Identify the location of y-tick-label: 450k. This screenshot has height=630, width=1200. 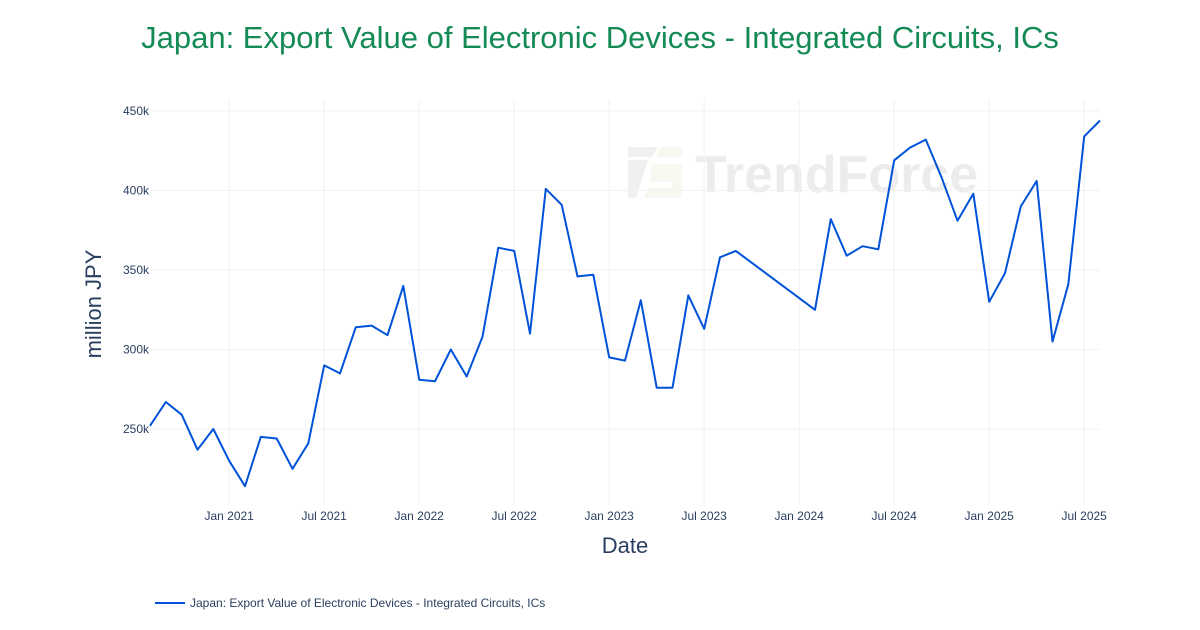
(136, 111).